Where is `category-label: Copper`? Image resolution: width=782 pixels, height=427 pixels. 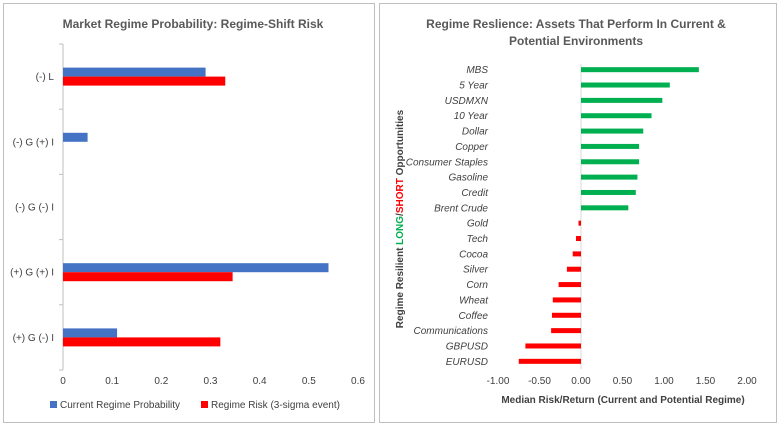
category-label: Copper is located at coordinates (471, 147).